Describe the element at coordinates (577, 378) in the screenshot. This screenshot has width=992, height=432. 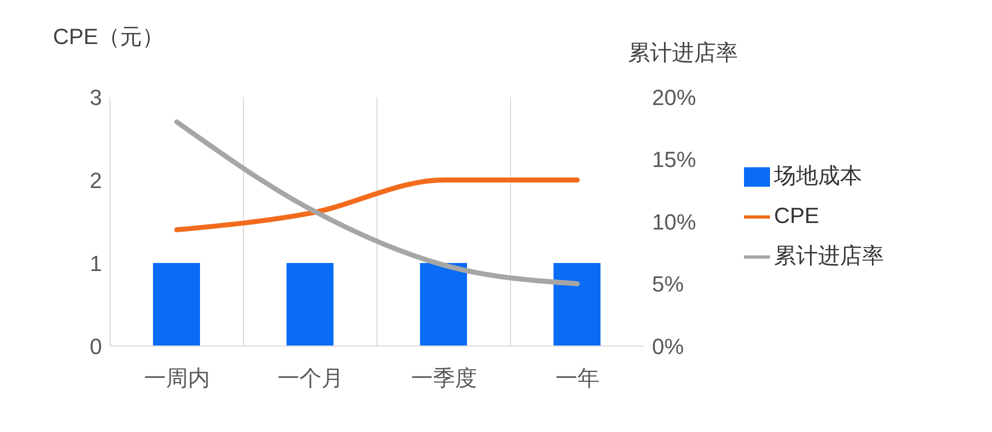
I see `x-tick-label: 一年` at that location.